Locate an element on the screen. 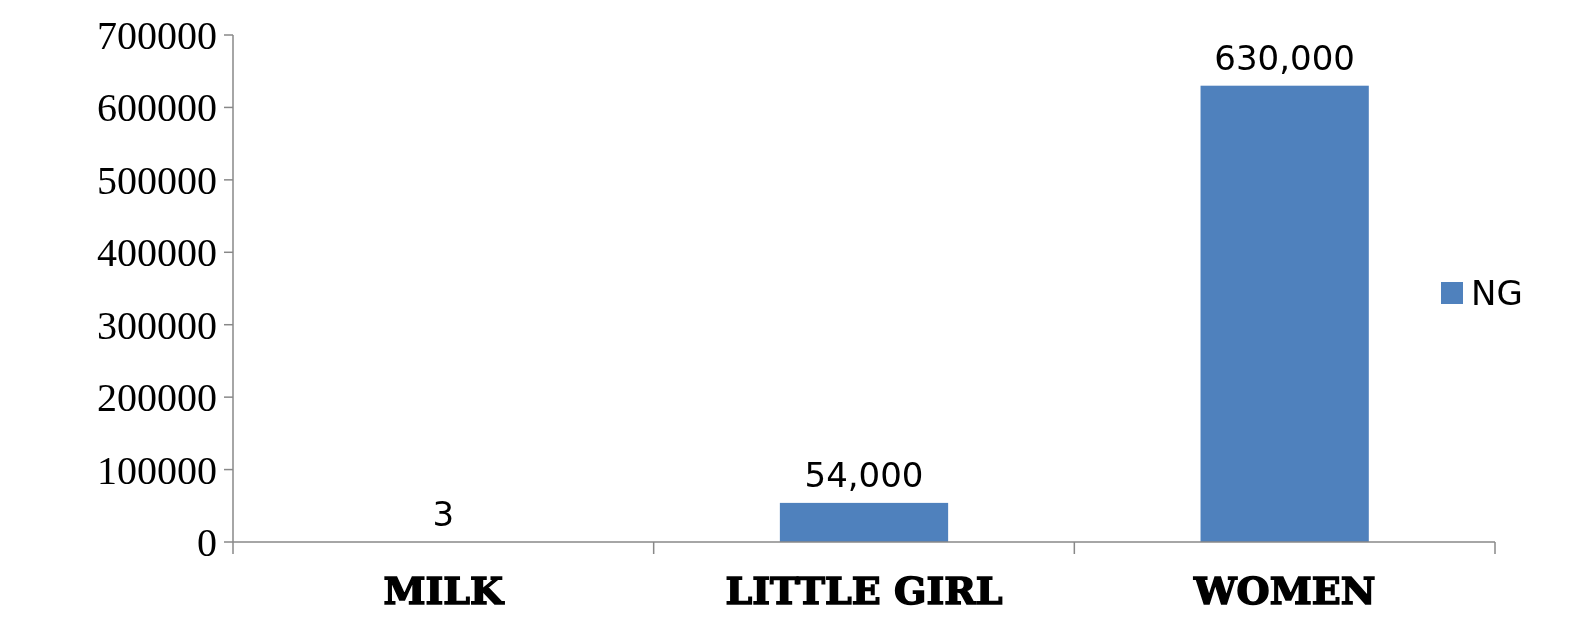 The image size is (1576, 622). y-tick-label: 700000 is located at coordinates (157, 35).